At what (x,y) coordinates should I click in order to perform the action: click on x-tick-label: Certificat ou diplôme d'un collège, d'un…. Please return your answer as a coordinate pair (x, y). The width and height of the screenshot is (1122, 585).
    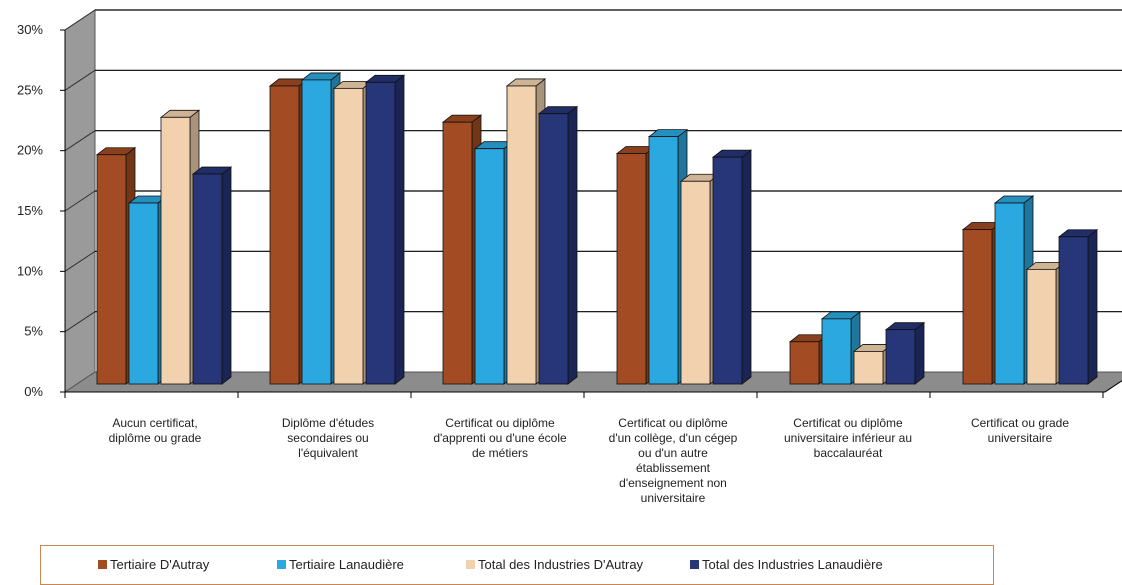
    Looking at the image, I should click on (673, 460).